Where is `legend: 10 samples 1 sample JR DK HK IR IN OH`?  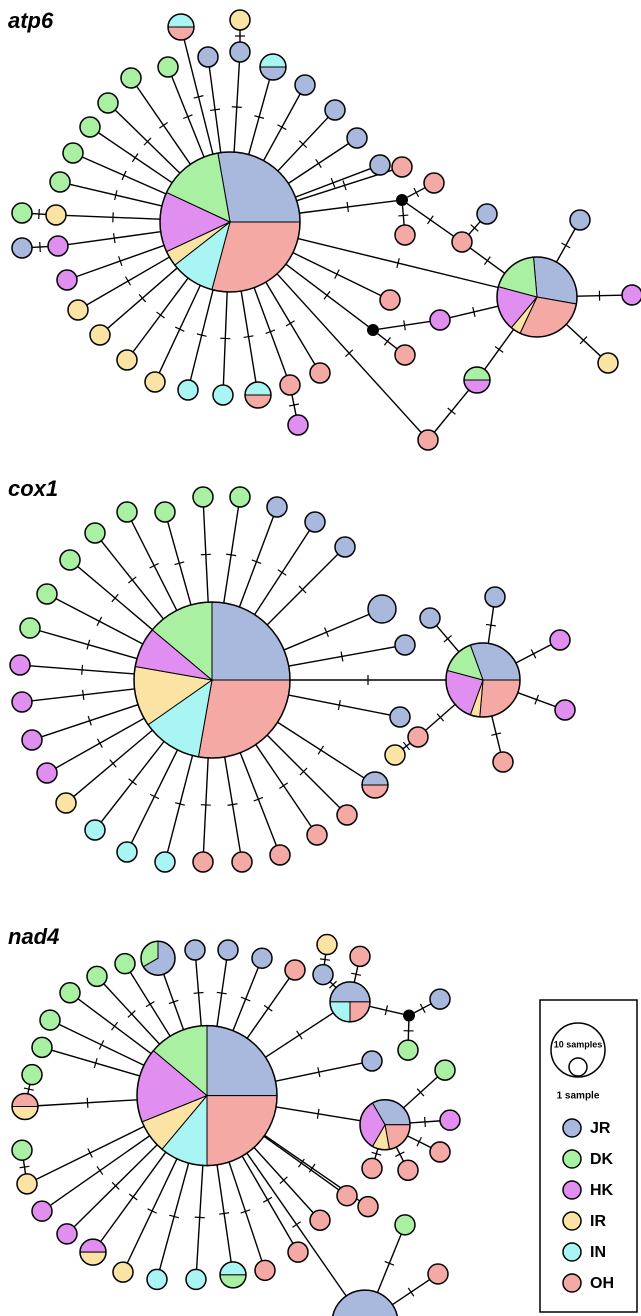
legend: 10 samples 1 sample JR DK HK IR IN OH is located at coordinates (588, 1156).